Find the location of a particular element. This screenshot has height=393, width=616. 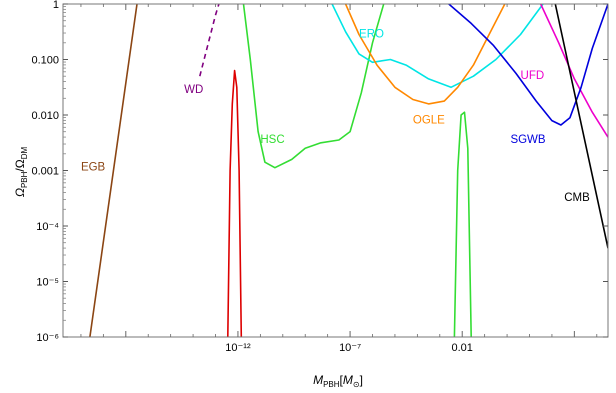

ero-label: ERO is located at coordinates (371, 34).